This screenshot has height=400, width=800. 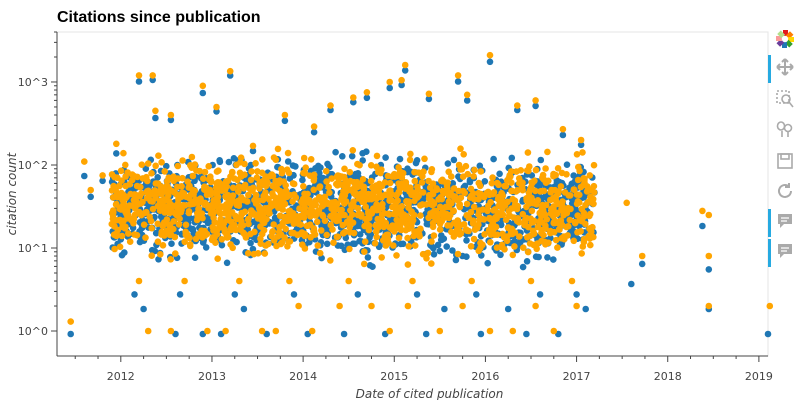 What do you see at coordinates (785, 193) in the screenshot?
I see `reset-tool-button` at bounding box center [785, 193].